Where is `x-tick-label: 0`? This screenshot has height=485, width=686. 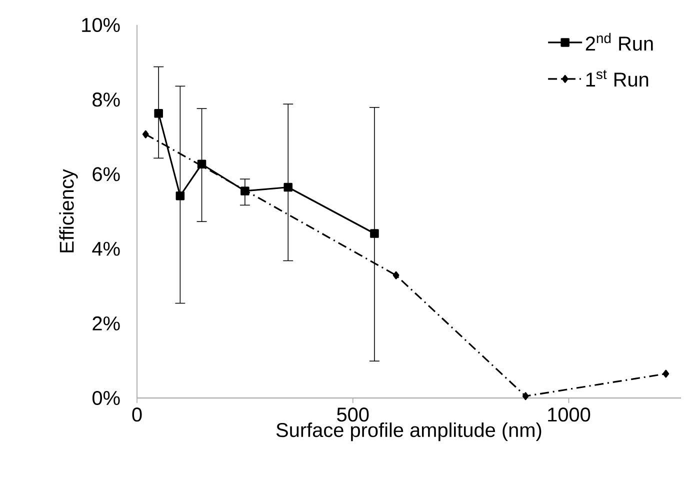 x-tick-label: 0 is located at coordinates (137, 415).